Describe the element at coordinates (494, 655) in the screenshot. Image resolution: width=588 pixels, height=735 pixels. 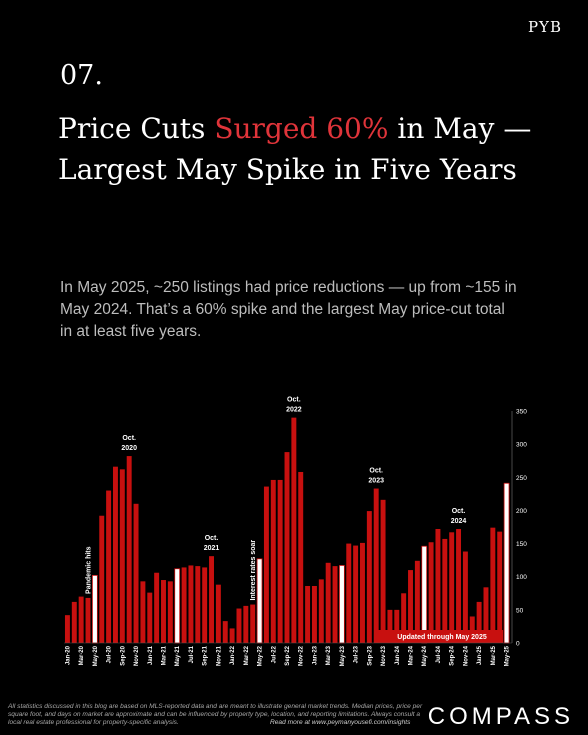
I see `x-tick-label: Mar-25` at that location.